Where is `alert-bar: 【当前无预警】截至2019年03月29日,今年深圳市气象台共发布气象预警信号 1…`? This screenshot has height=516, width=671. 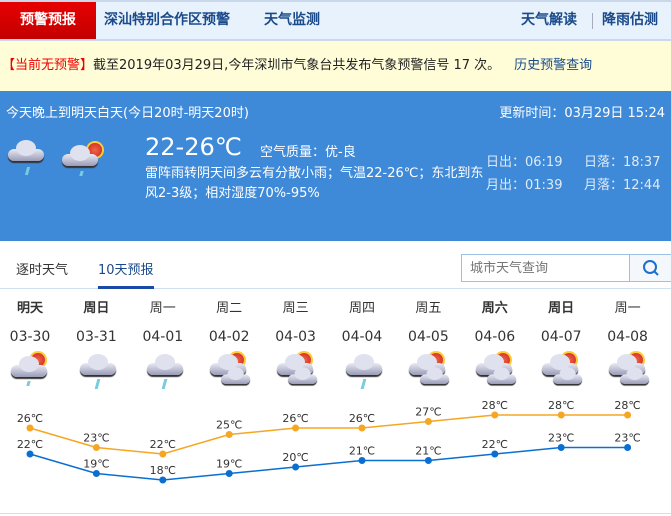
alert-bar: 【当前无预警】截至2019年03月29日,今年深圳市气象台共发布气象预警信号 1… is located at coordinates (335, 66).